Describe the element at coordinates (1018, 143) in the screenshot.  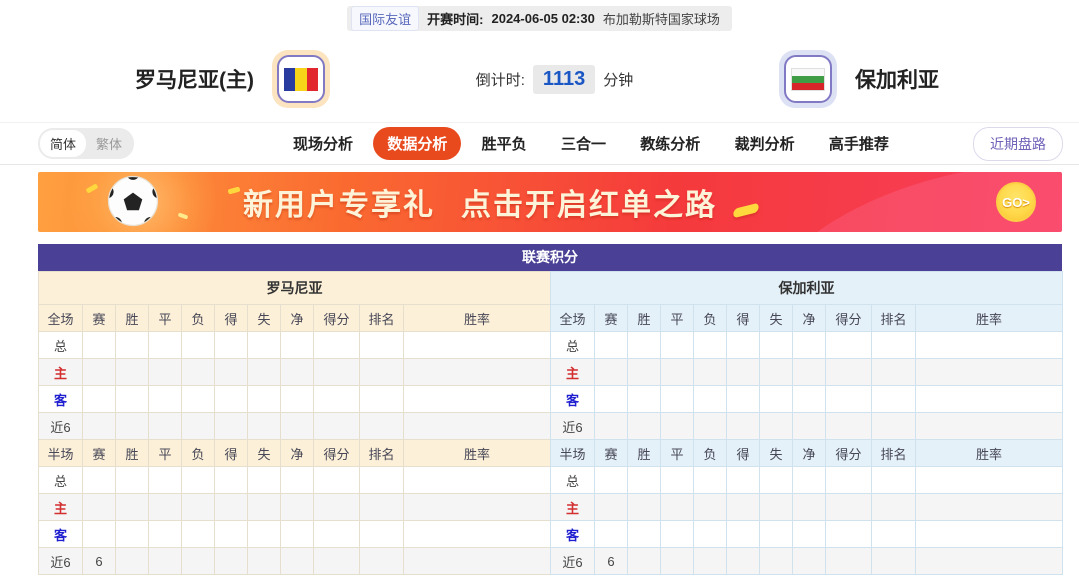
I see `recent-trend-button: 近期盘路` at that location.